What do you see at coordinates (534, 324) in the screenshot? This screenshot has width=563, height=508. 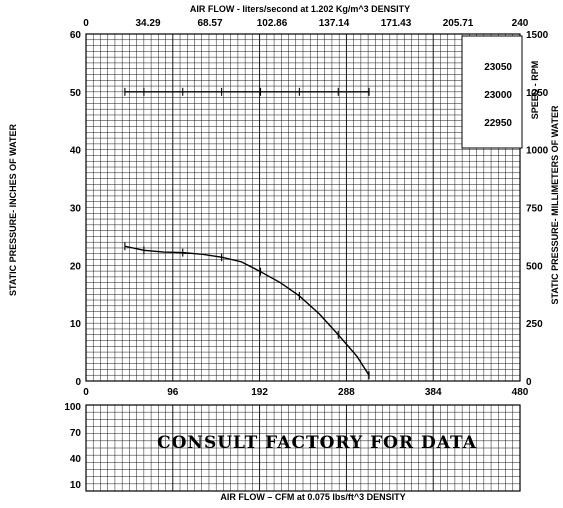 I see `right-tick-label: 250` at bounding box center [534, 324].